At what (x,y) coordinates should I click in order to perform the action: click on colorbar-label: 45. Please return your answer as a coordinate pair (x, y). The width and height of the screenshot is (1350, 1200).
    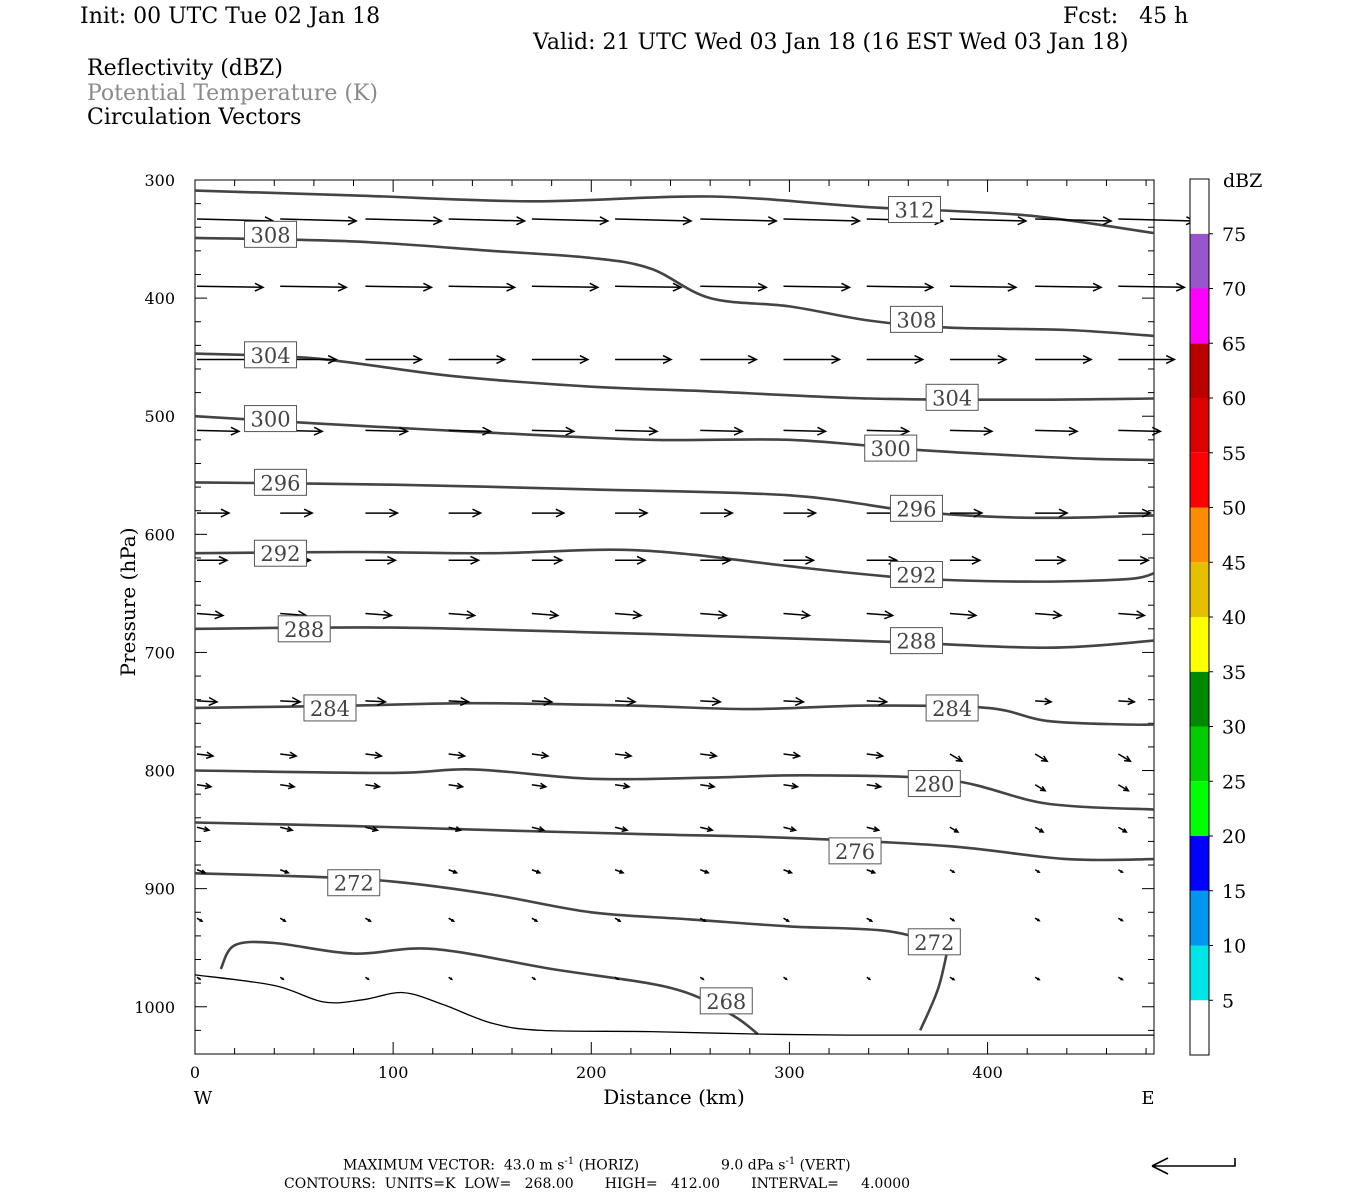
    Looking at the image, I should click on (1234, 563).